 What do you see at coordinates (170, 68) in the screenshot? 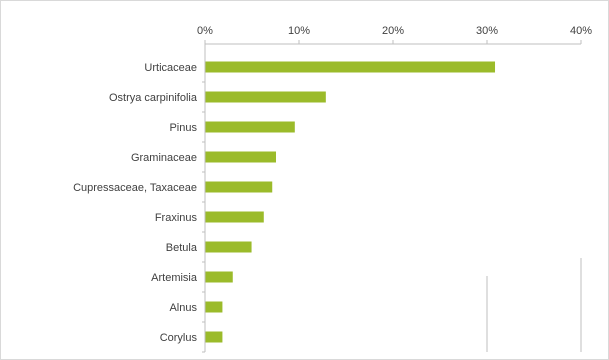
I see `category-label: Urticaceae` at bounding box center [170, 68].